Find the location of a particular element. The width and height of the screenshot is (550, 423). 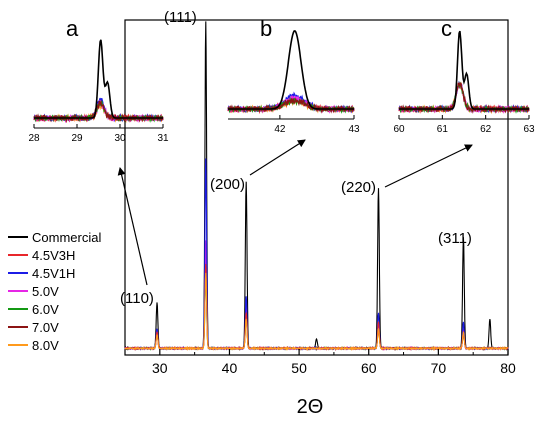

peak-label-111: (111) is located at coordinates (180, 17).